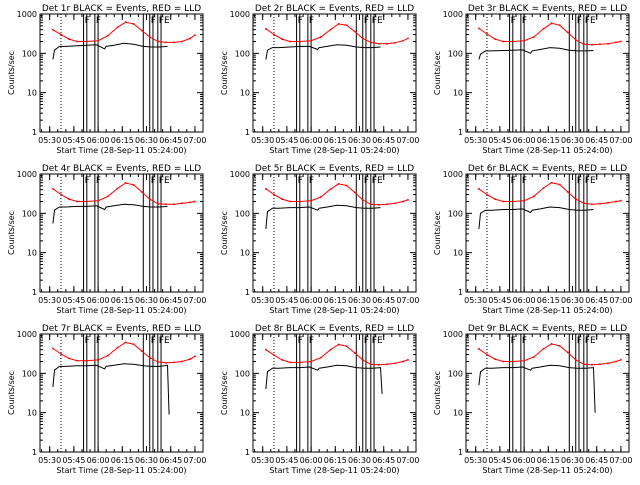 This screenshot has width=640, height=485. I want to click on panel-title: Det 6r BLACK = Events, RED = LLD, so click(547, 169).